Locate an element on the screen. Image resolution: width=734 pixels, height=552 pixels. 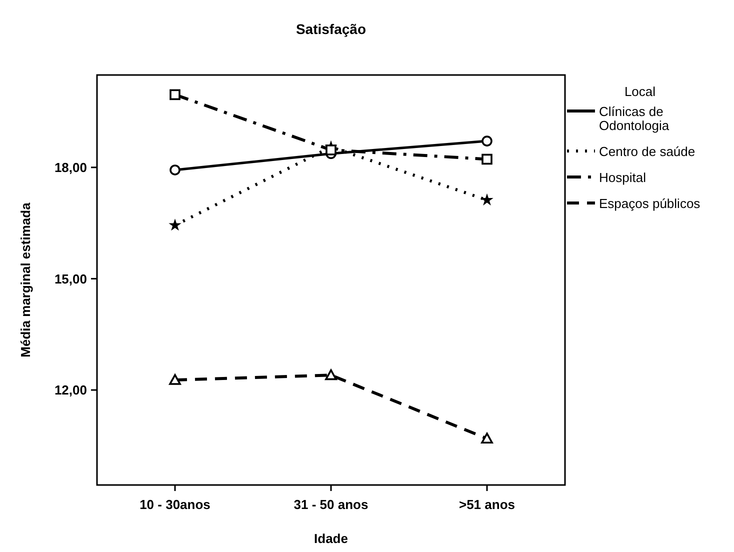
x-tick-label: 31 - 50 anos is located at coordinates (331, 504).